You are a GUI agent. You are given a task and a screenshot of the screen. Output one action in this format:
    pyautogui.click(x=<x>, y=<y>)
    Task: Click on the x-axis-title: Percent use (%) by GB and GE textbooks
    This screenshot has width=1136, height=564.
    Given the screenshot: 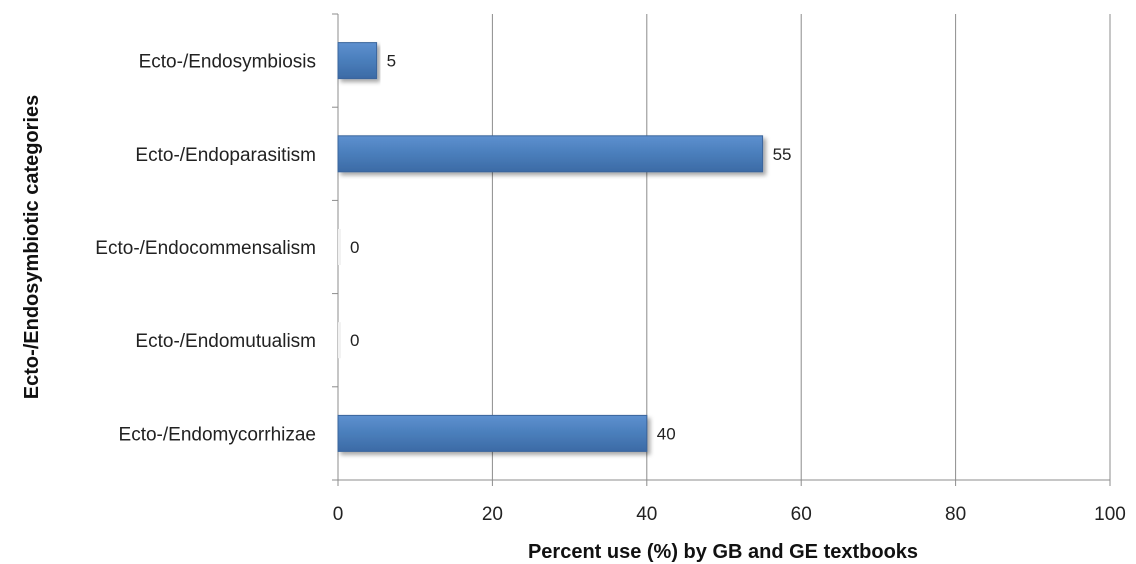 What is the action you would take?
    pyautogui.click(x=723, y=552)
    